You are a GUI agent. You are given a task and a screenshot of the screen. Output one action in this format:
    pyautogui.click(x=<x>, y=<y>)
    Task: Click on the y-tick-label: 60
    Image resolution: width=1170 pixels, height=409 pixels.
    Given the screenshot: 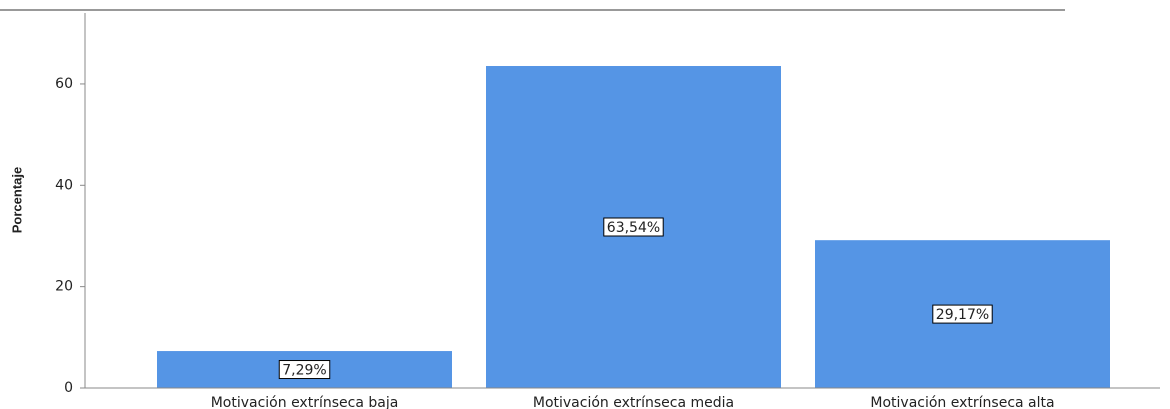 What is the action you would take?
    pyautogui.click(x=64, y=84)
    